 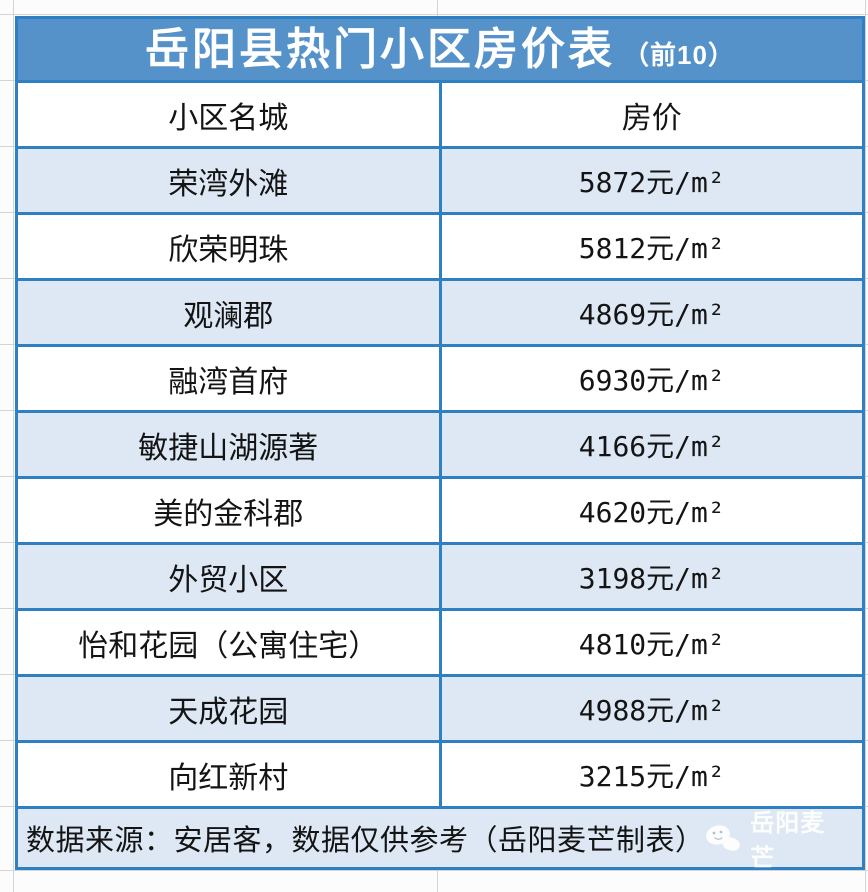 I want to click on table-title-bar: 岳阳县热门小区房价表 （前10）, so click(x=440, y=49).